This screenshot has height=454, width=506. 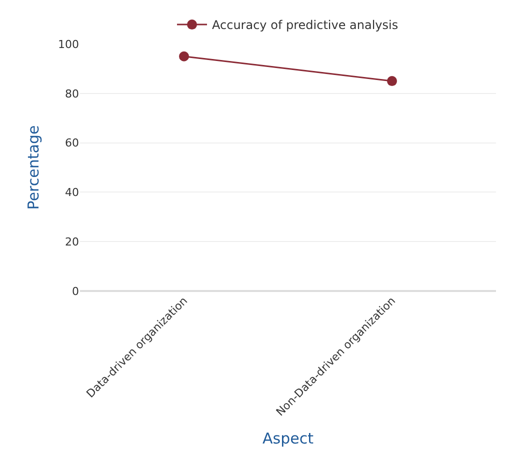 What do you see at coordinates (72, 193) in the screenshot?
I see `y-tick-label: 40` at bounding box center [72, 193].